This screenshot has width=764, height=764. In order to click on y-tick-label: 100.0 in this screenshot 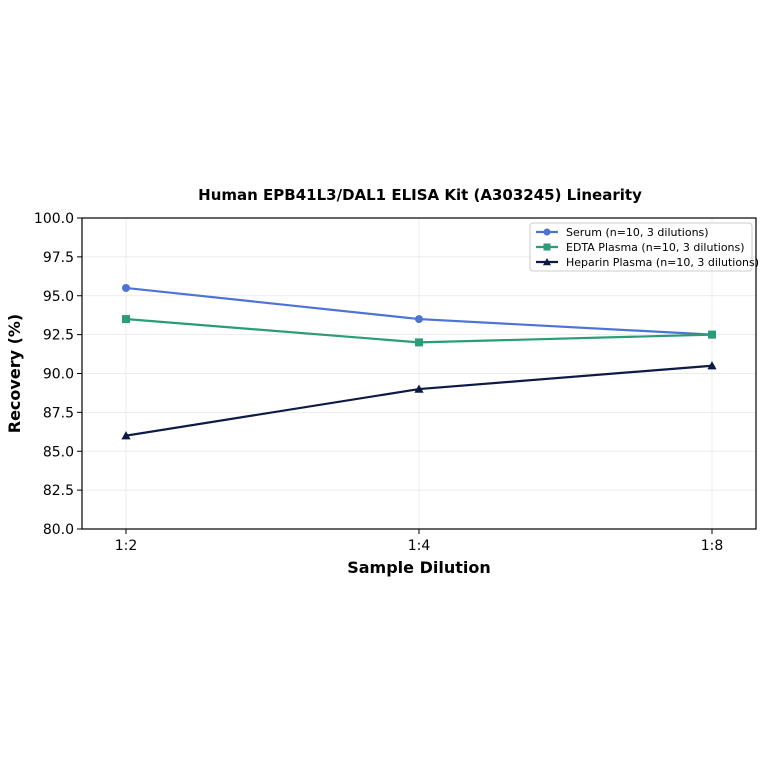, I will do `click(54, 219)`.